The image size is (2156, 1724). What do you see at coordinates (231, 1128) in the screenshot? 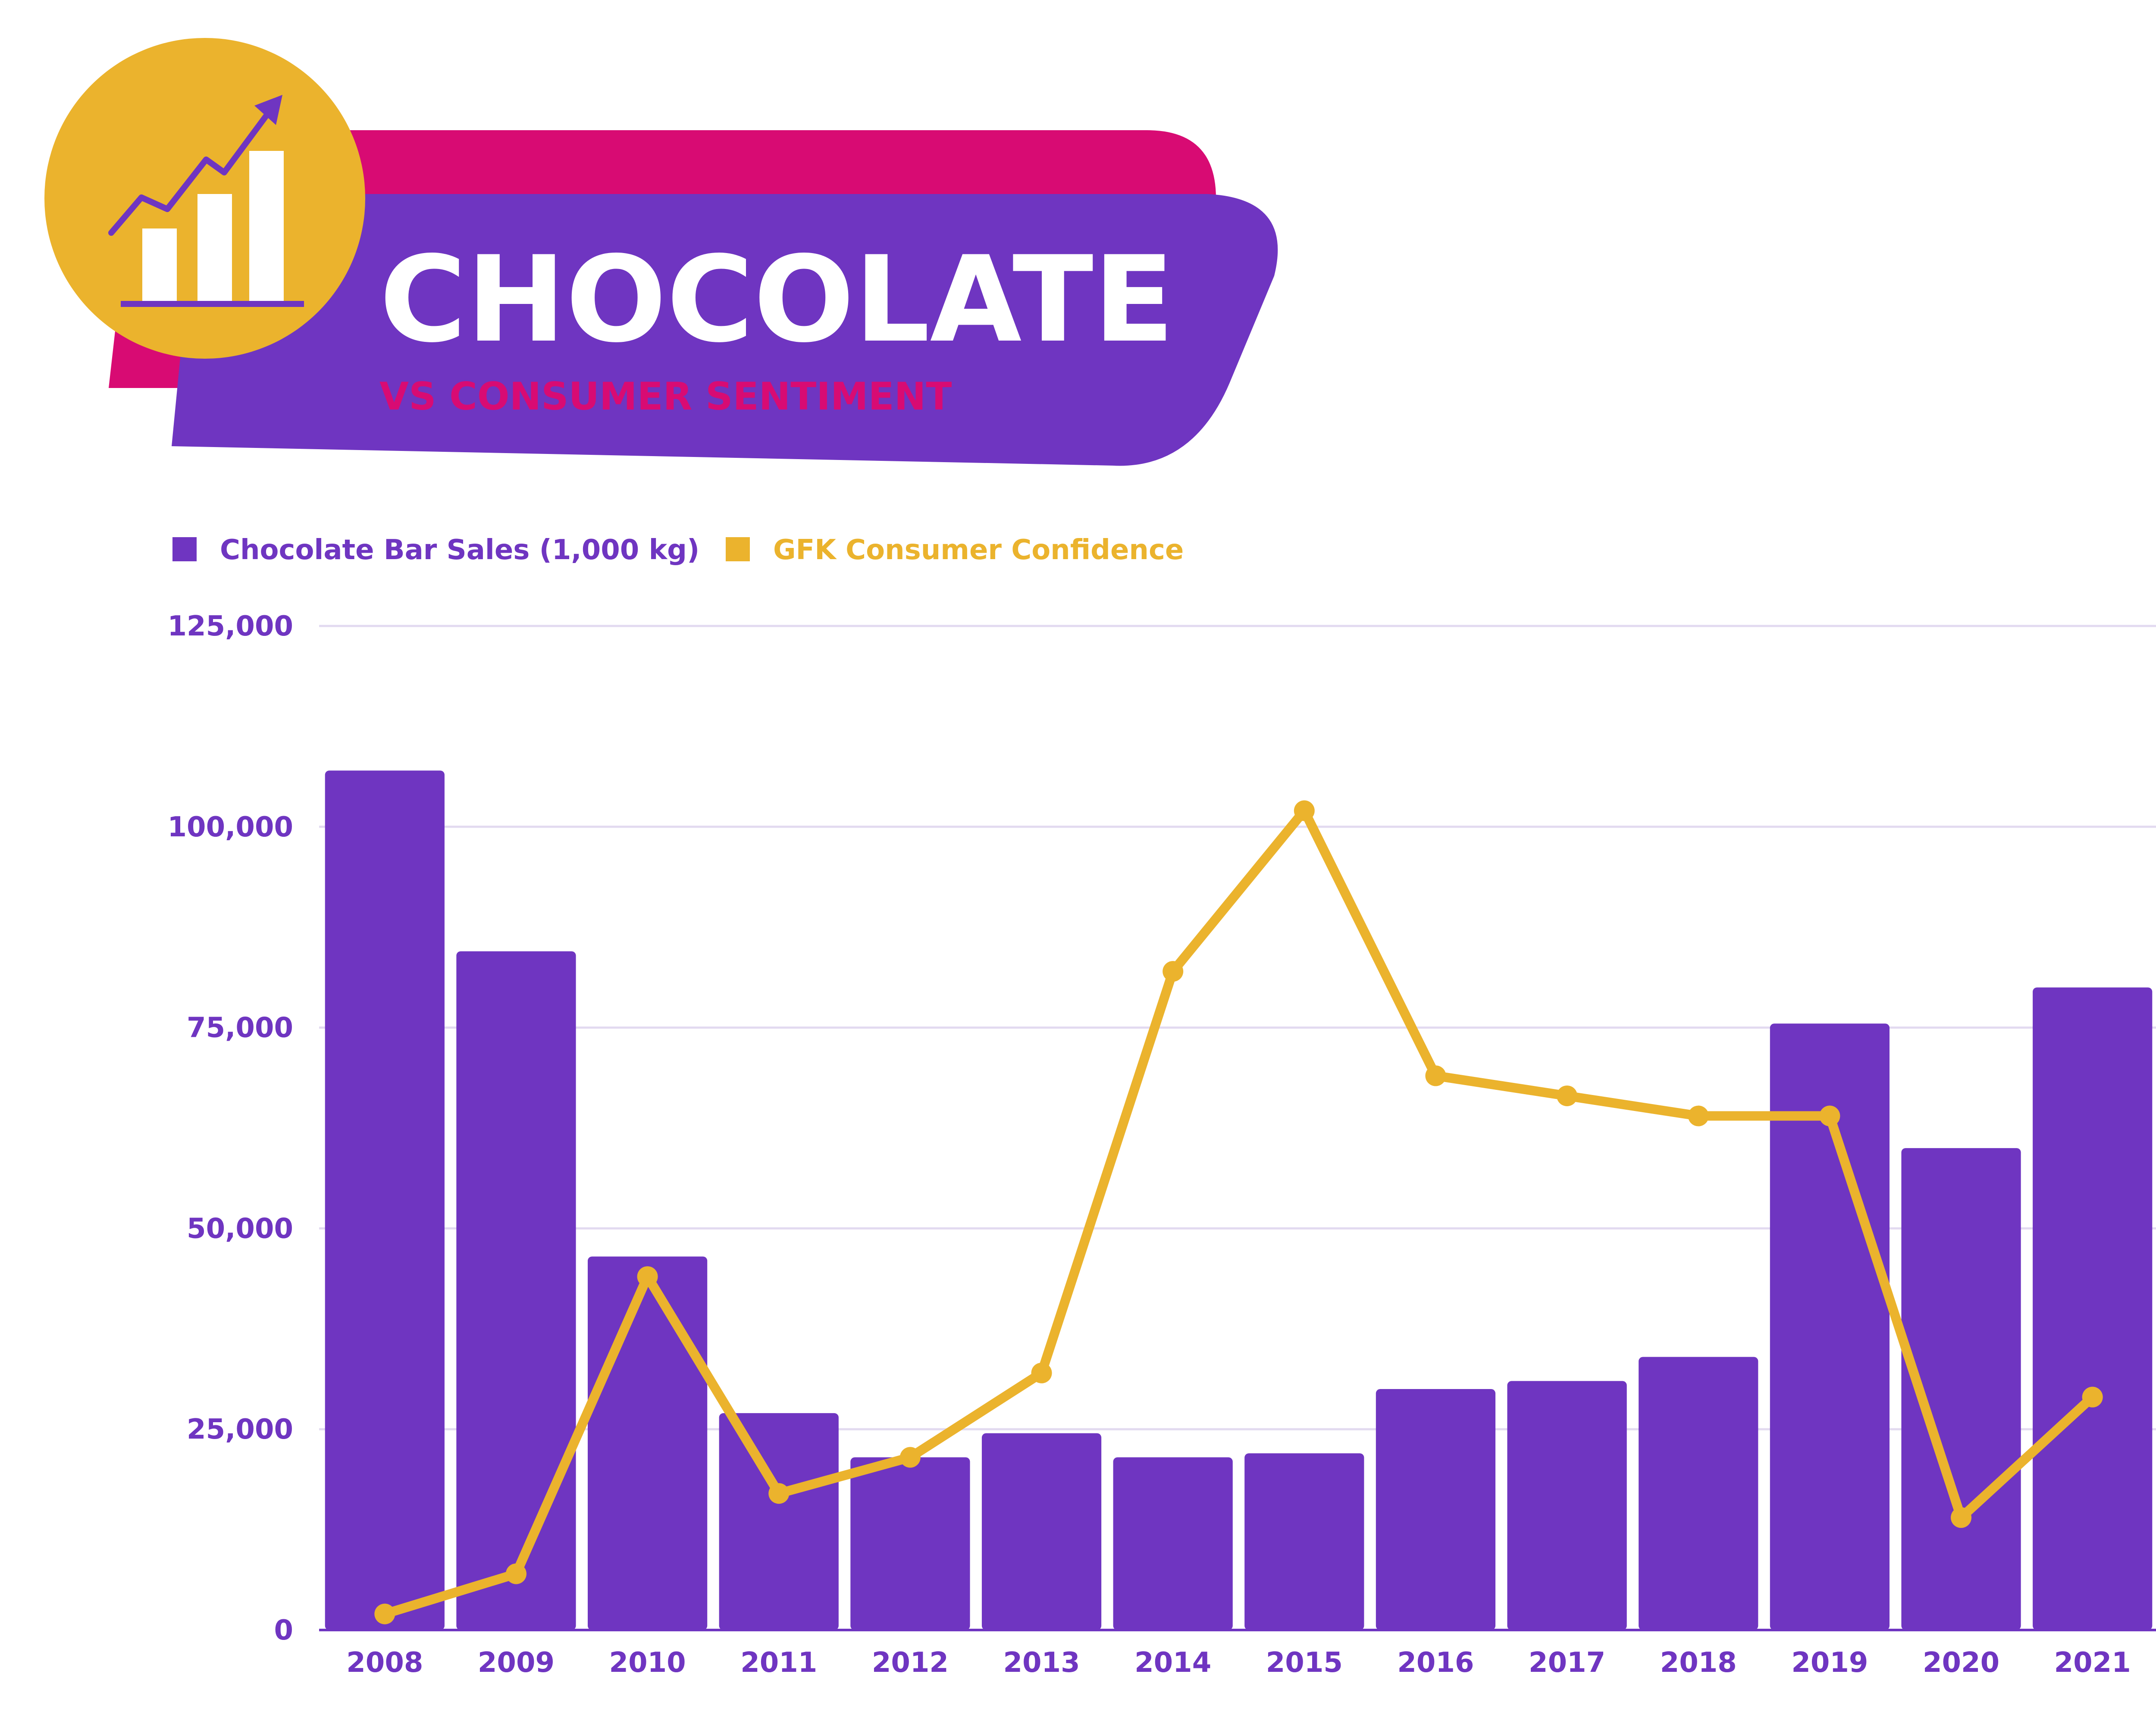
I see `y-axis-ticks: 0 25,000 50,000 75,000 100,000 125,000` at bounding box center [231, 1128].